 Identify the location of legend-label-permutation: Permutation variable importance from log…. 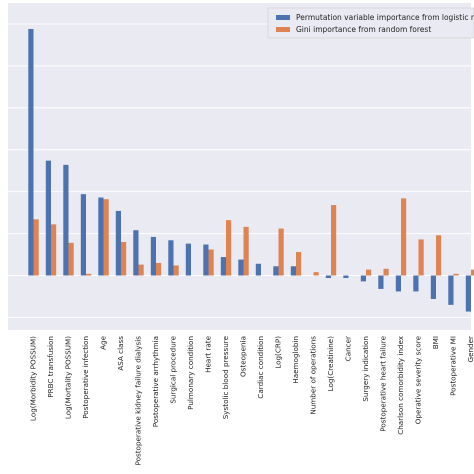
(385, 17).